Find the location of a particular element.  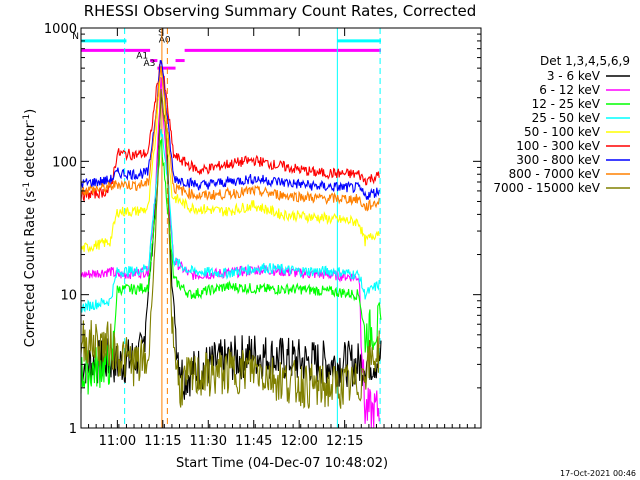

x-tick-label-0: 11:00 is located at coordinates (117, 441).